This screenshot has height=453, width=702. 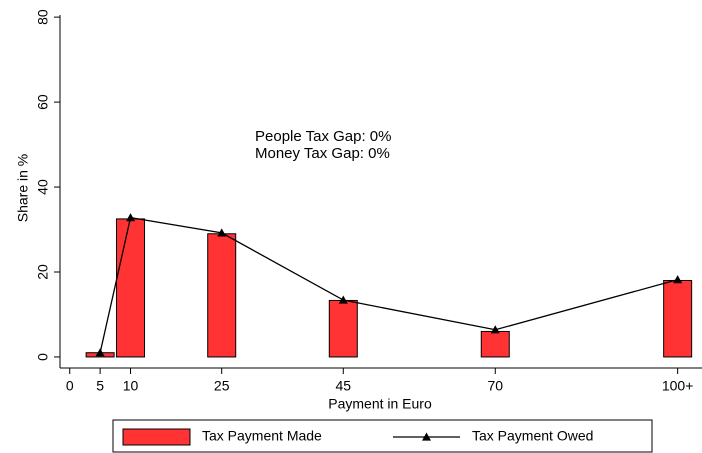 What do you see at coordinates (222, 386) in the screenshot?
I see `x-tick-label: 25` at bounding box center [222, 386].